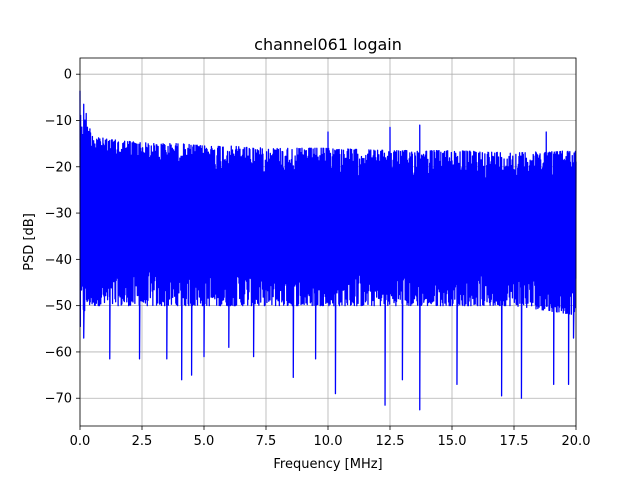 Image resolution: width=640 pixels, height=480 pixels. Describe the element at coordinates (328, 441) in the screenshot. I see `x-tick-label: 10.0` at that location.